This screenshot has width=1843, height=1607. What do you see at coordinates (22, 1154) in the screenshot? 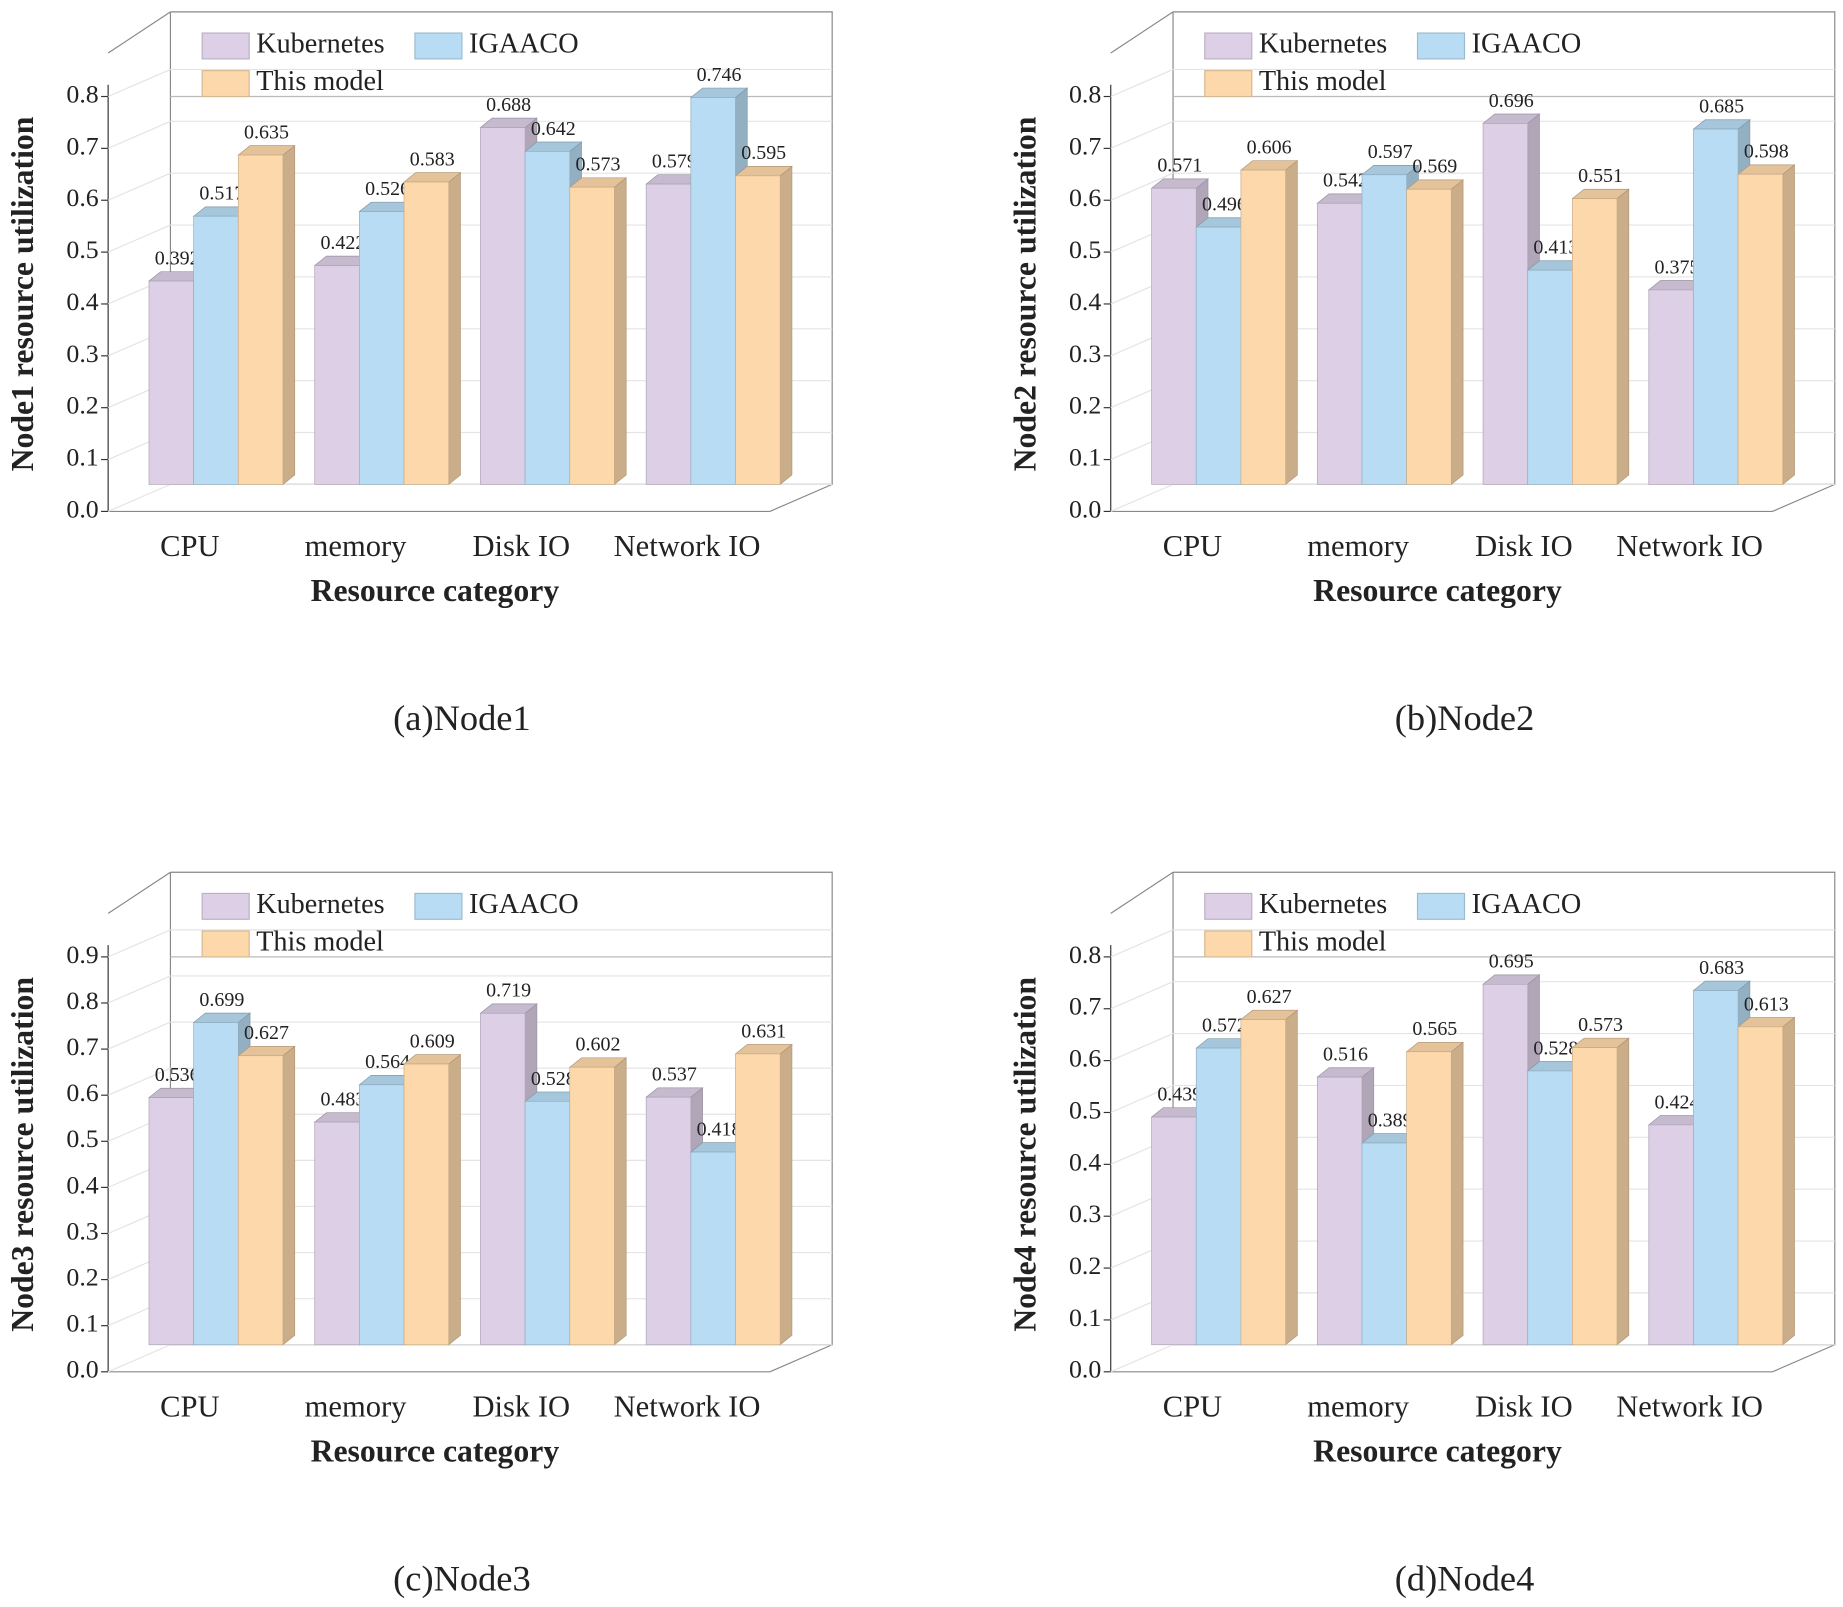
I see `y-axis-title: Node3 resource utilization` at bounding box center [22, 1154].